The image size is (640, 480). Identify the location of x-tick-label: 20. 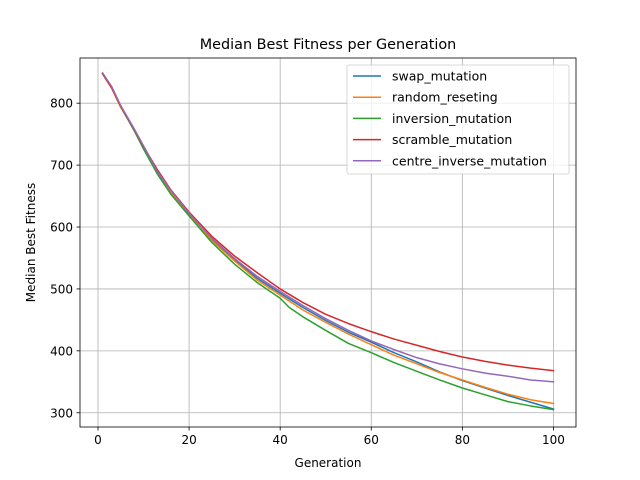
(188, 440).